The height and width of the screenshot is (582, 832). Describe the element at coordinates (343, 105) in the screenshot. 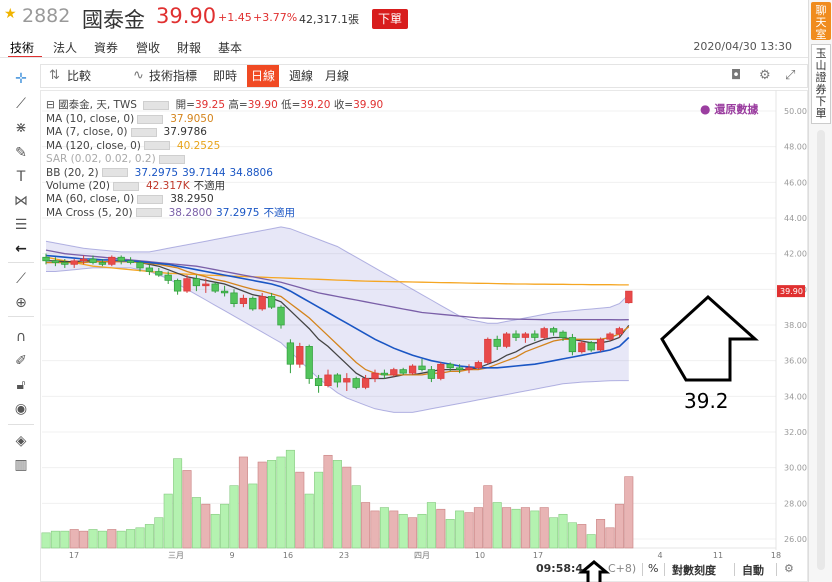

I see `legend-close-label: 收=` at that location.